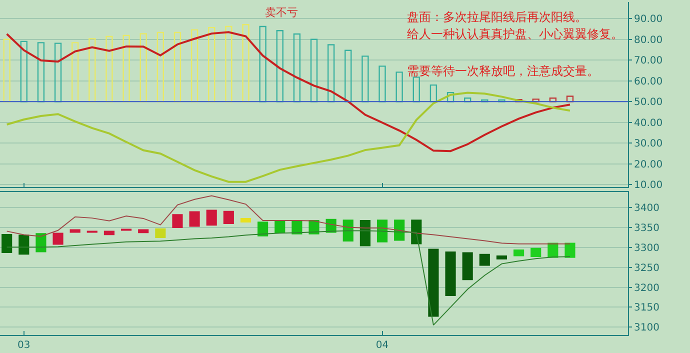  What do you see at coordinates (648, 102) in the screenshot?
I see `y-tick-label: 50.00` at bounding box center [648, 102].